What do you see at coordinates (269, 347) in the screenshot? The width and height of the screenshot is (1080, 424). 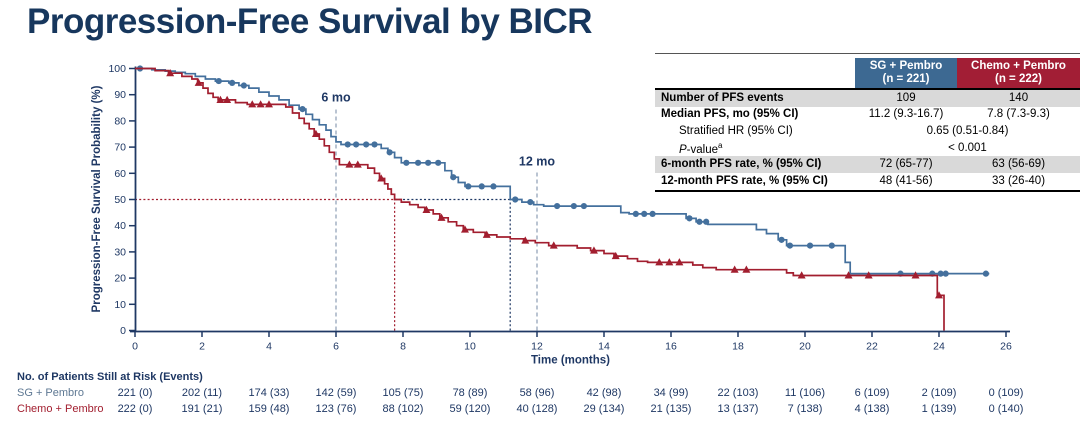 I see `x-tick-label: 4` at bounding box center [269, 347].